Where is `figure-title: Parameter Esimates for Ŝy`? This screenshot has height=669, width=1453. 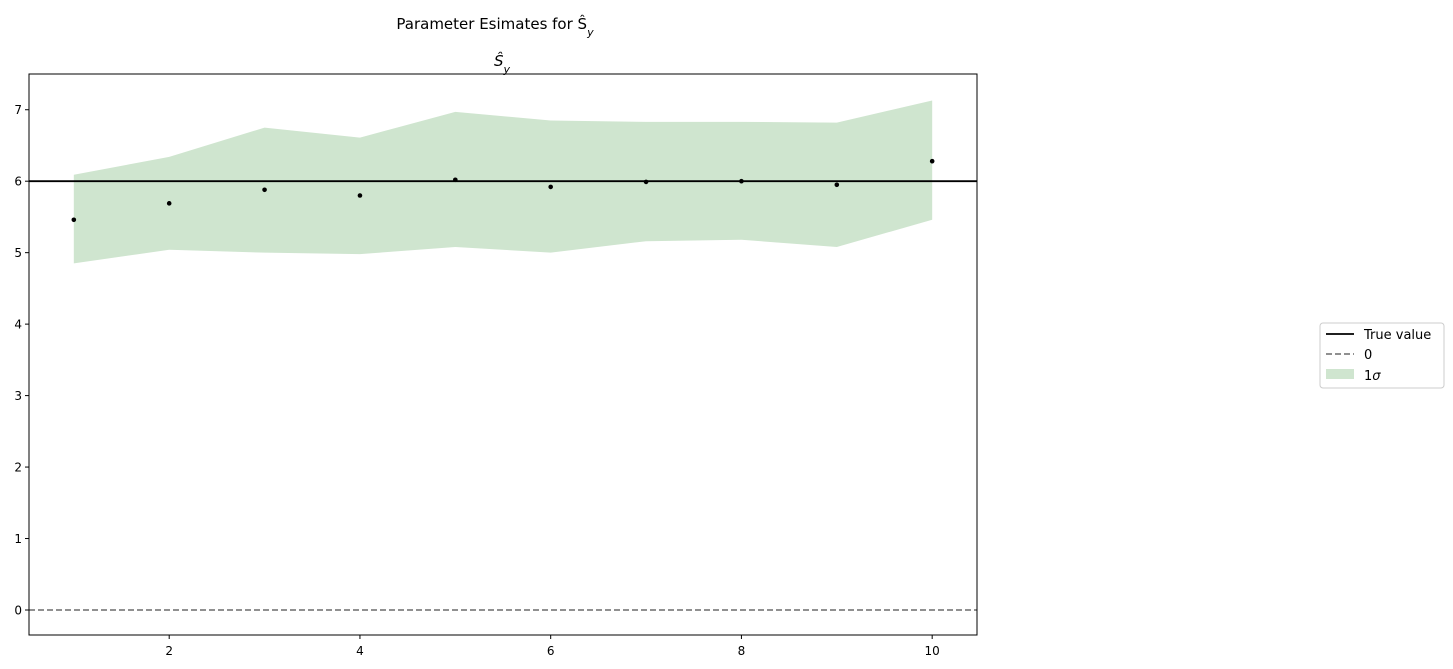
figure-title: Parameter Esimates for Ŝy is located at coordinates (495, 26).